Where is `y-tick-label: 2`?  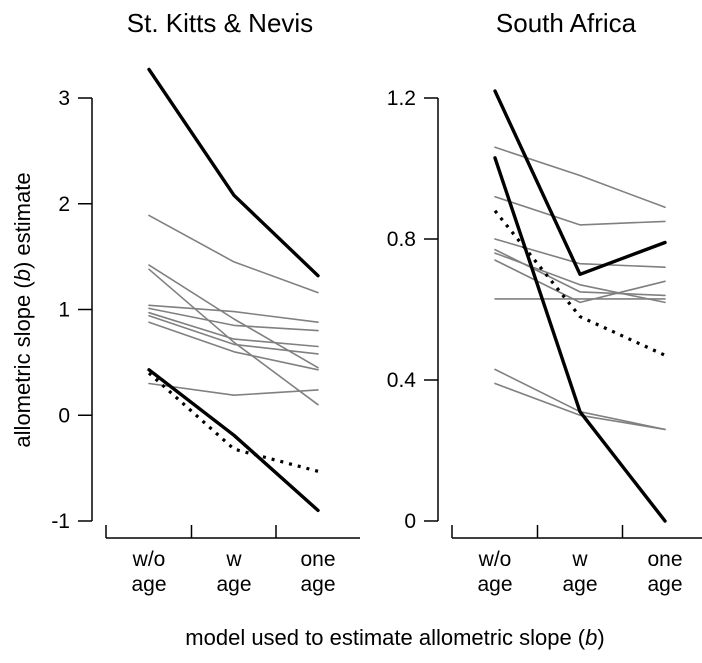
y-tick-label: 2 is located at coordinates (64, 204).